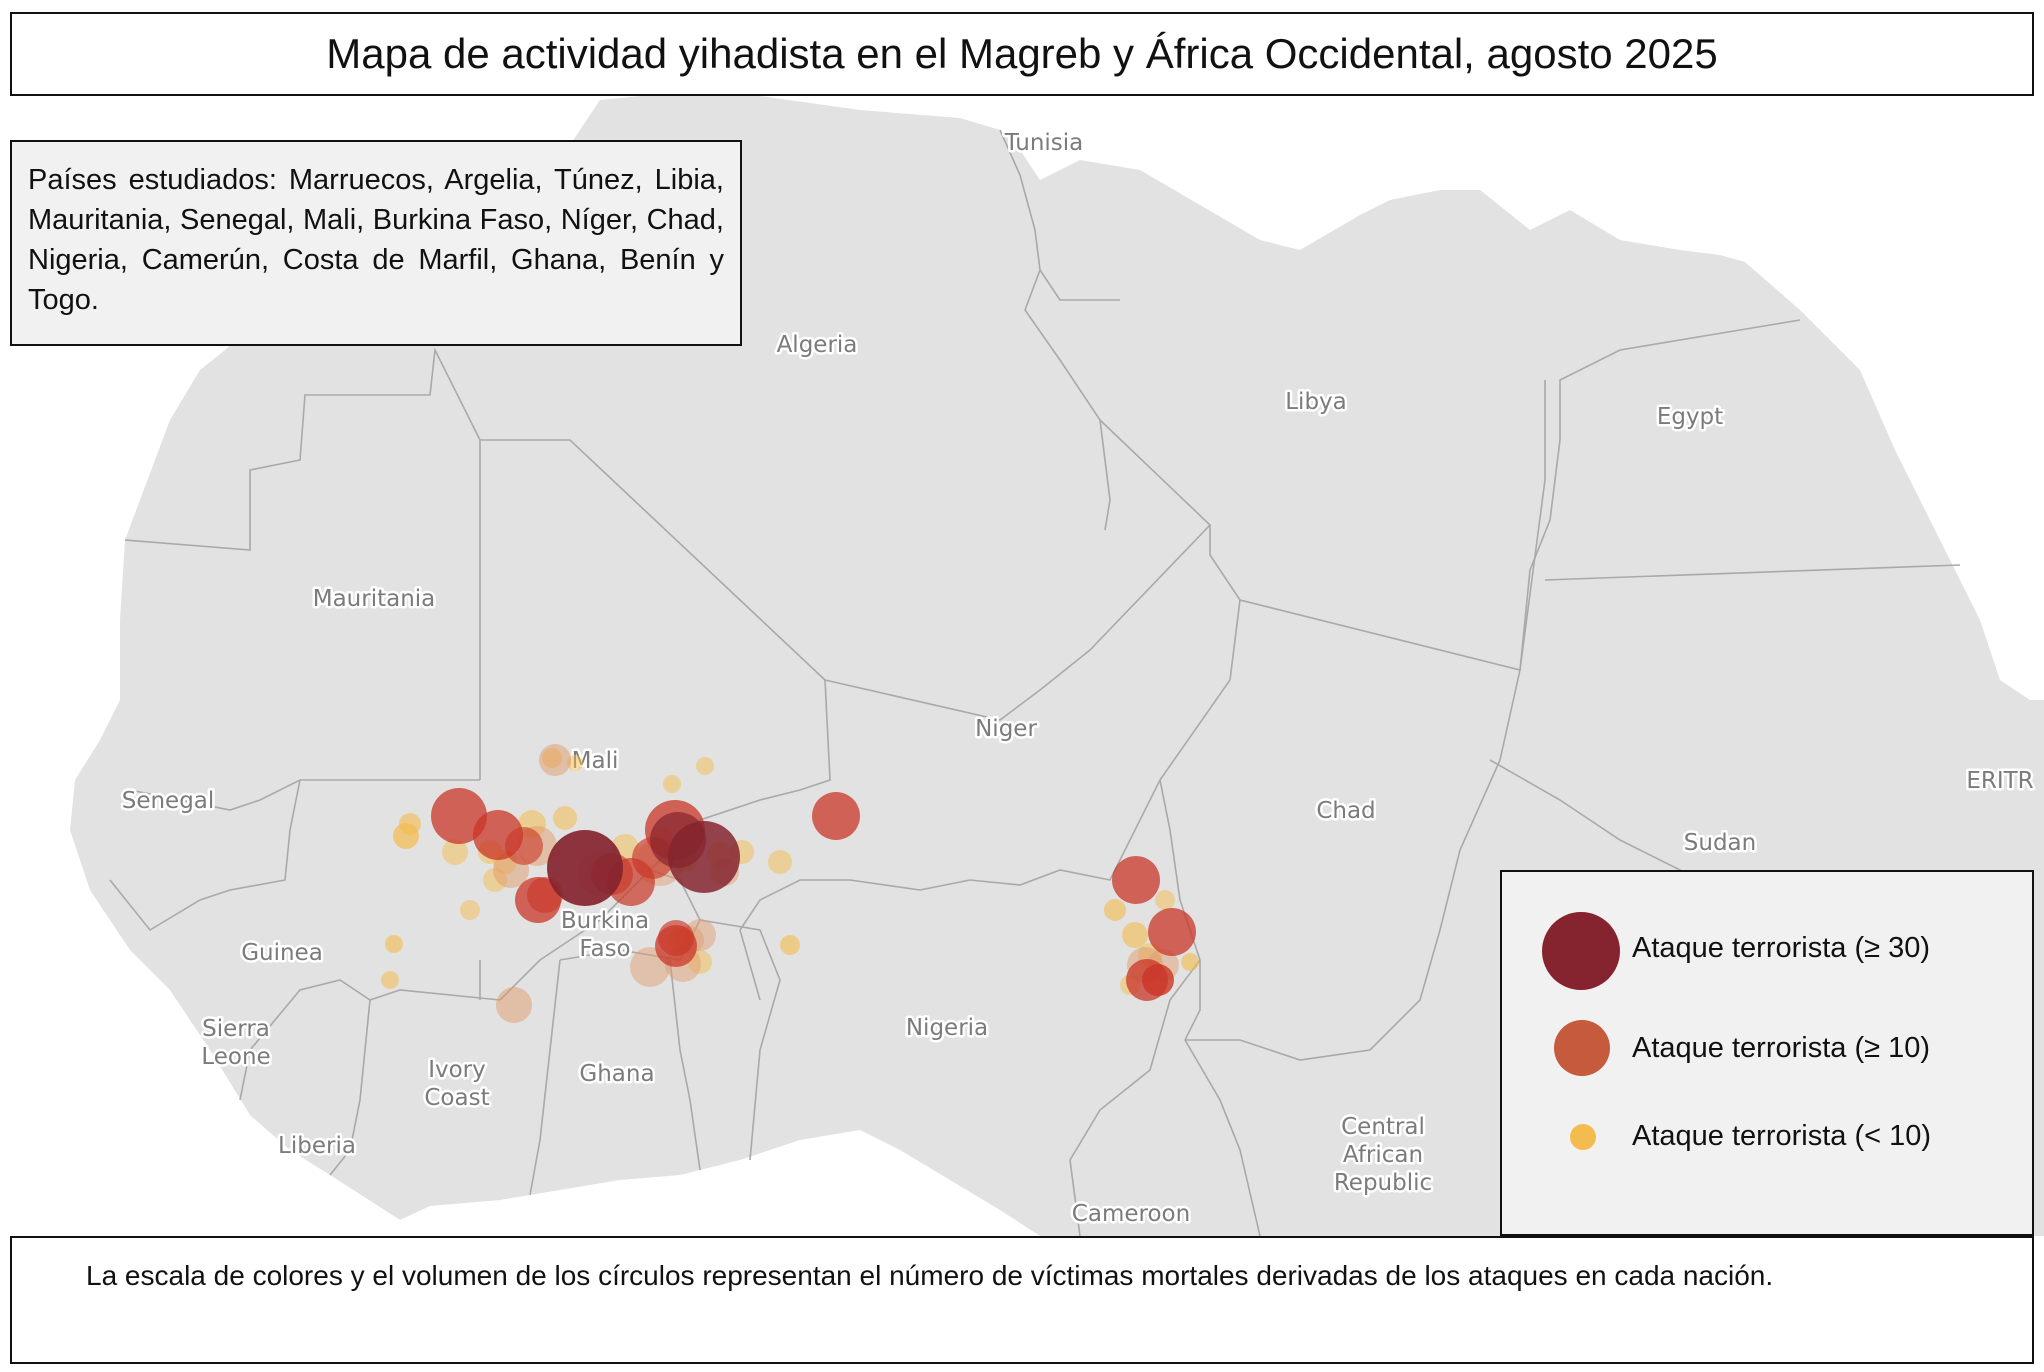 The width and height of the screenshot is (2044, 1372). Describe the element at coordinates (1582, 1048) in the screenshot. I see `legend-marker-mid` at that location.